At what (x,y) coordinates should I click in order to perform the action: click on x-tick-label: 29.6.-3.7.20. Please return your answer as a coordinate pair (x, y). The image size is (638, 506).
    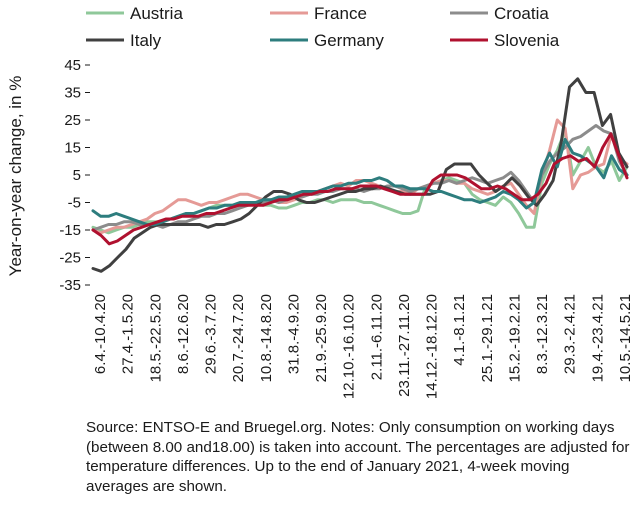
    Looking at the image, I should click on (211, 334).